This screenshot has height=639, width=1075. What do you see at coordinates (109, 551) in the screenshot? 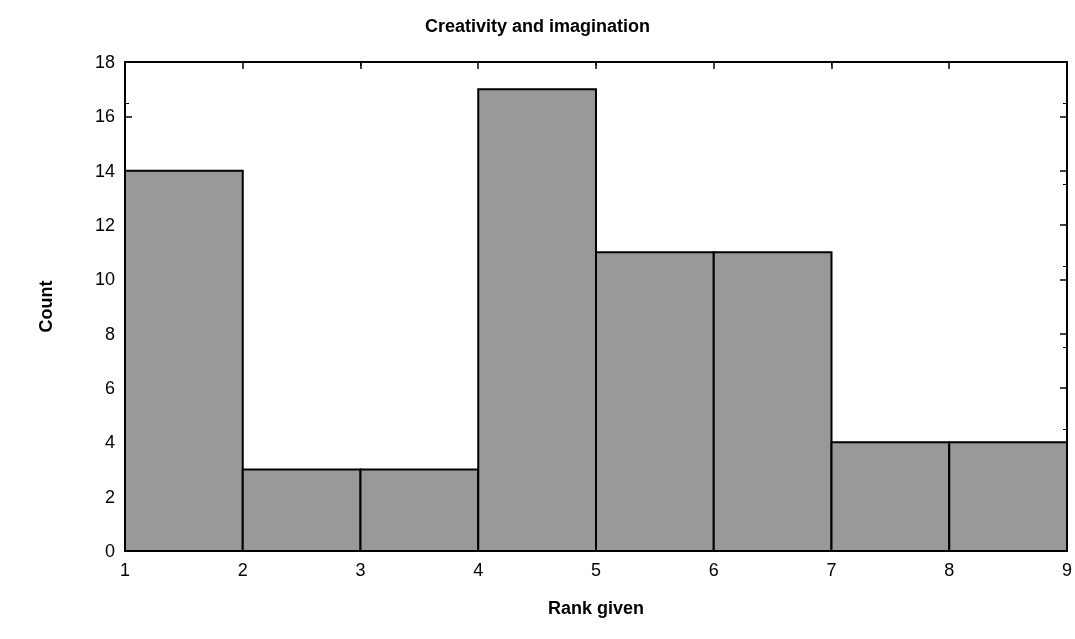
I see `y-tick-label: 0` at bounding box center [109, 551].